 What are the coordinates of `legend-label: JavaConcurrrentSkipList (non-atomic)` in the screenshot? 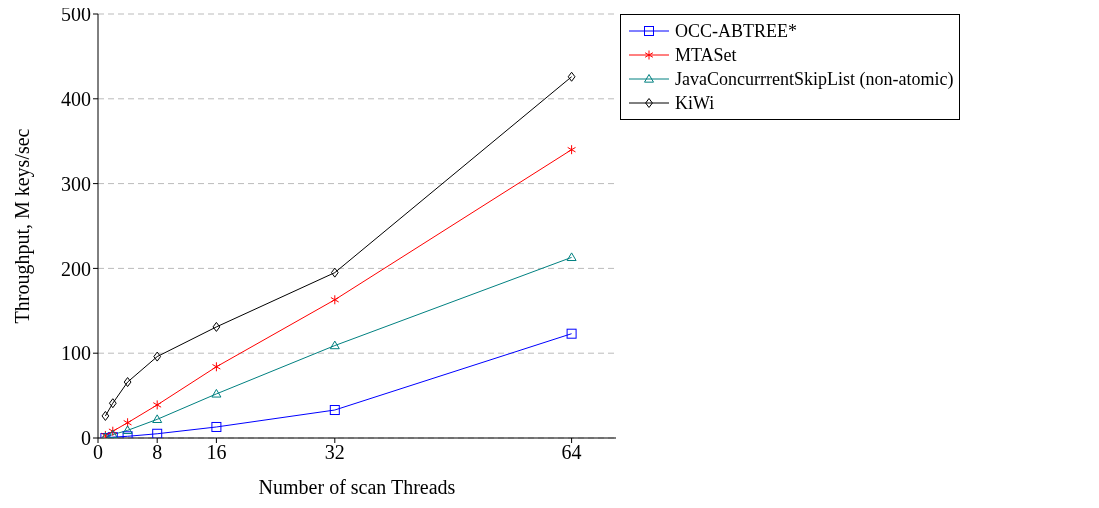 It's located at (814, 79).